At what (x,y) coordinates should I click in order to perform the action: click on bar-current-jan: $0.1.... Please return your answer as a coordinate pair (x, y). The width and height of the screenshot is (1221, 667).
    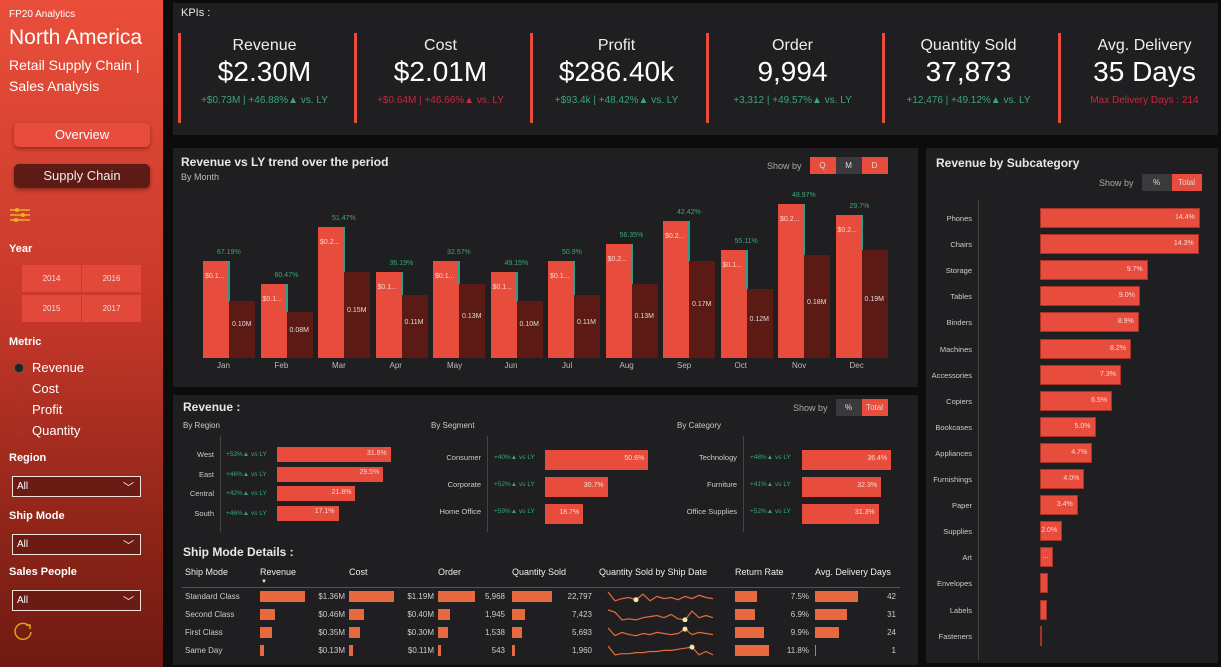
    Looking at the image, I should click on (216, 309).